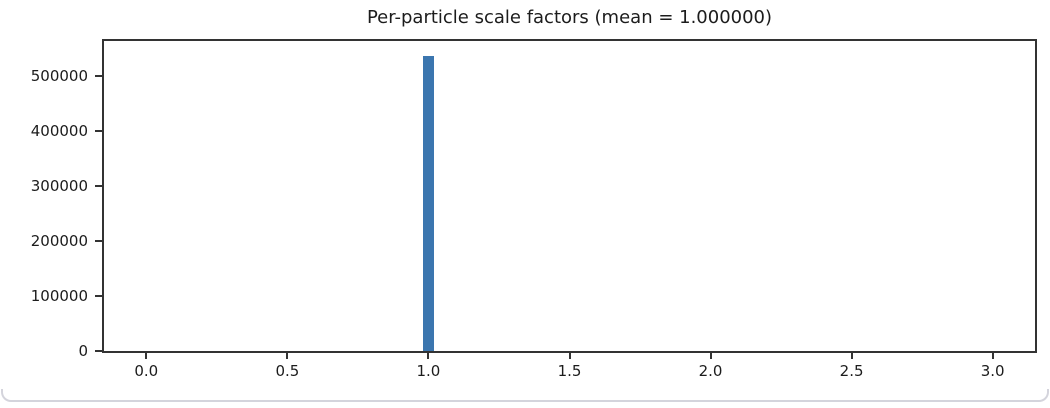 This screenshot has height=408, width=1050. I want to click on y-tick-label: 100000, so click(59, 295).